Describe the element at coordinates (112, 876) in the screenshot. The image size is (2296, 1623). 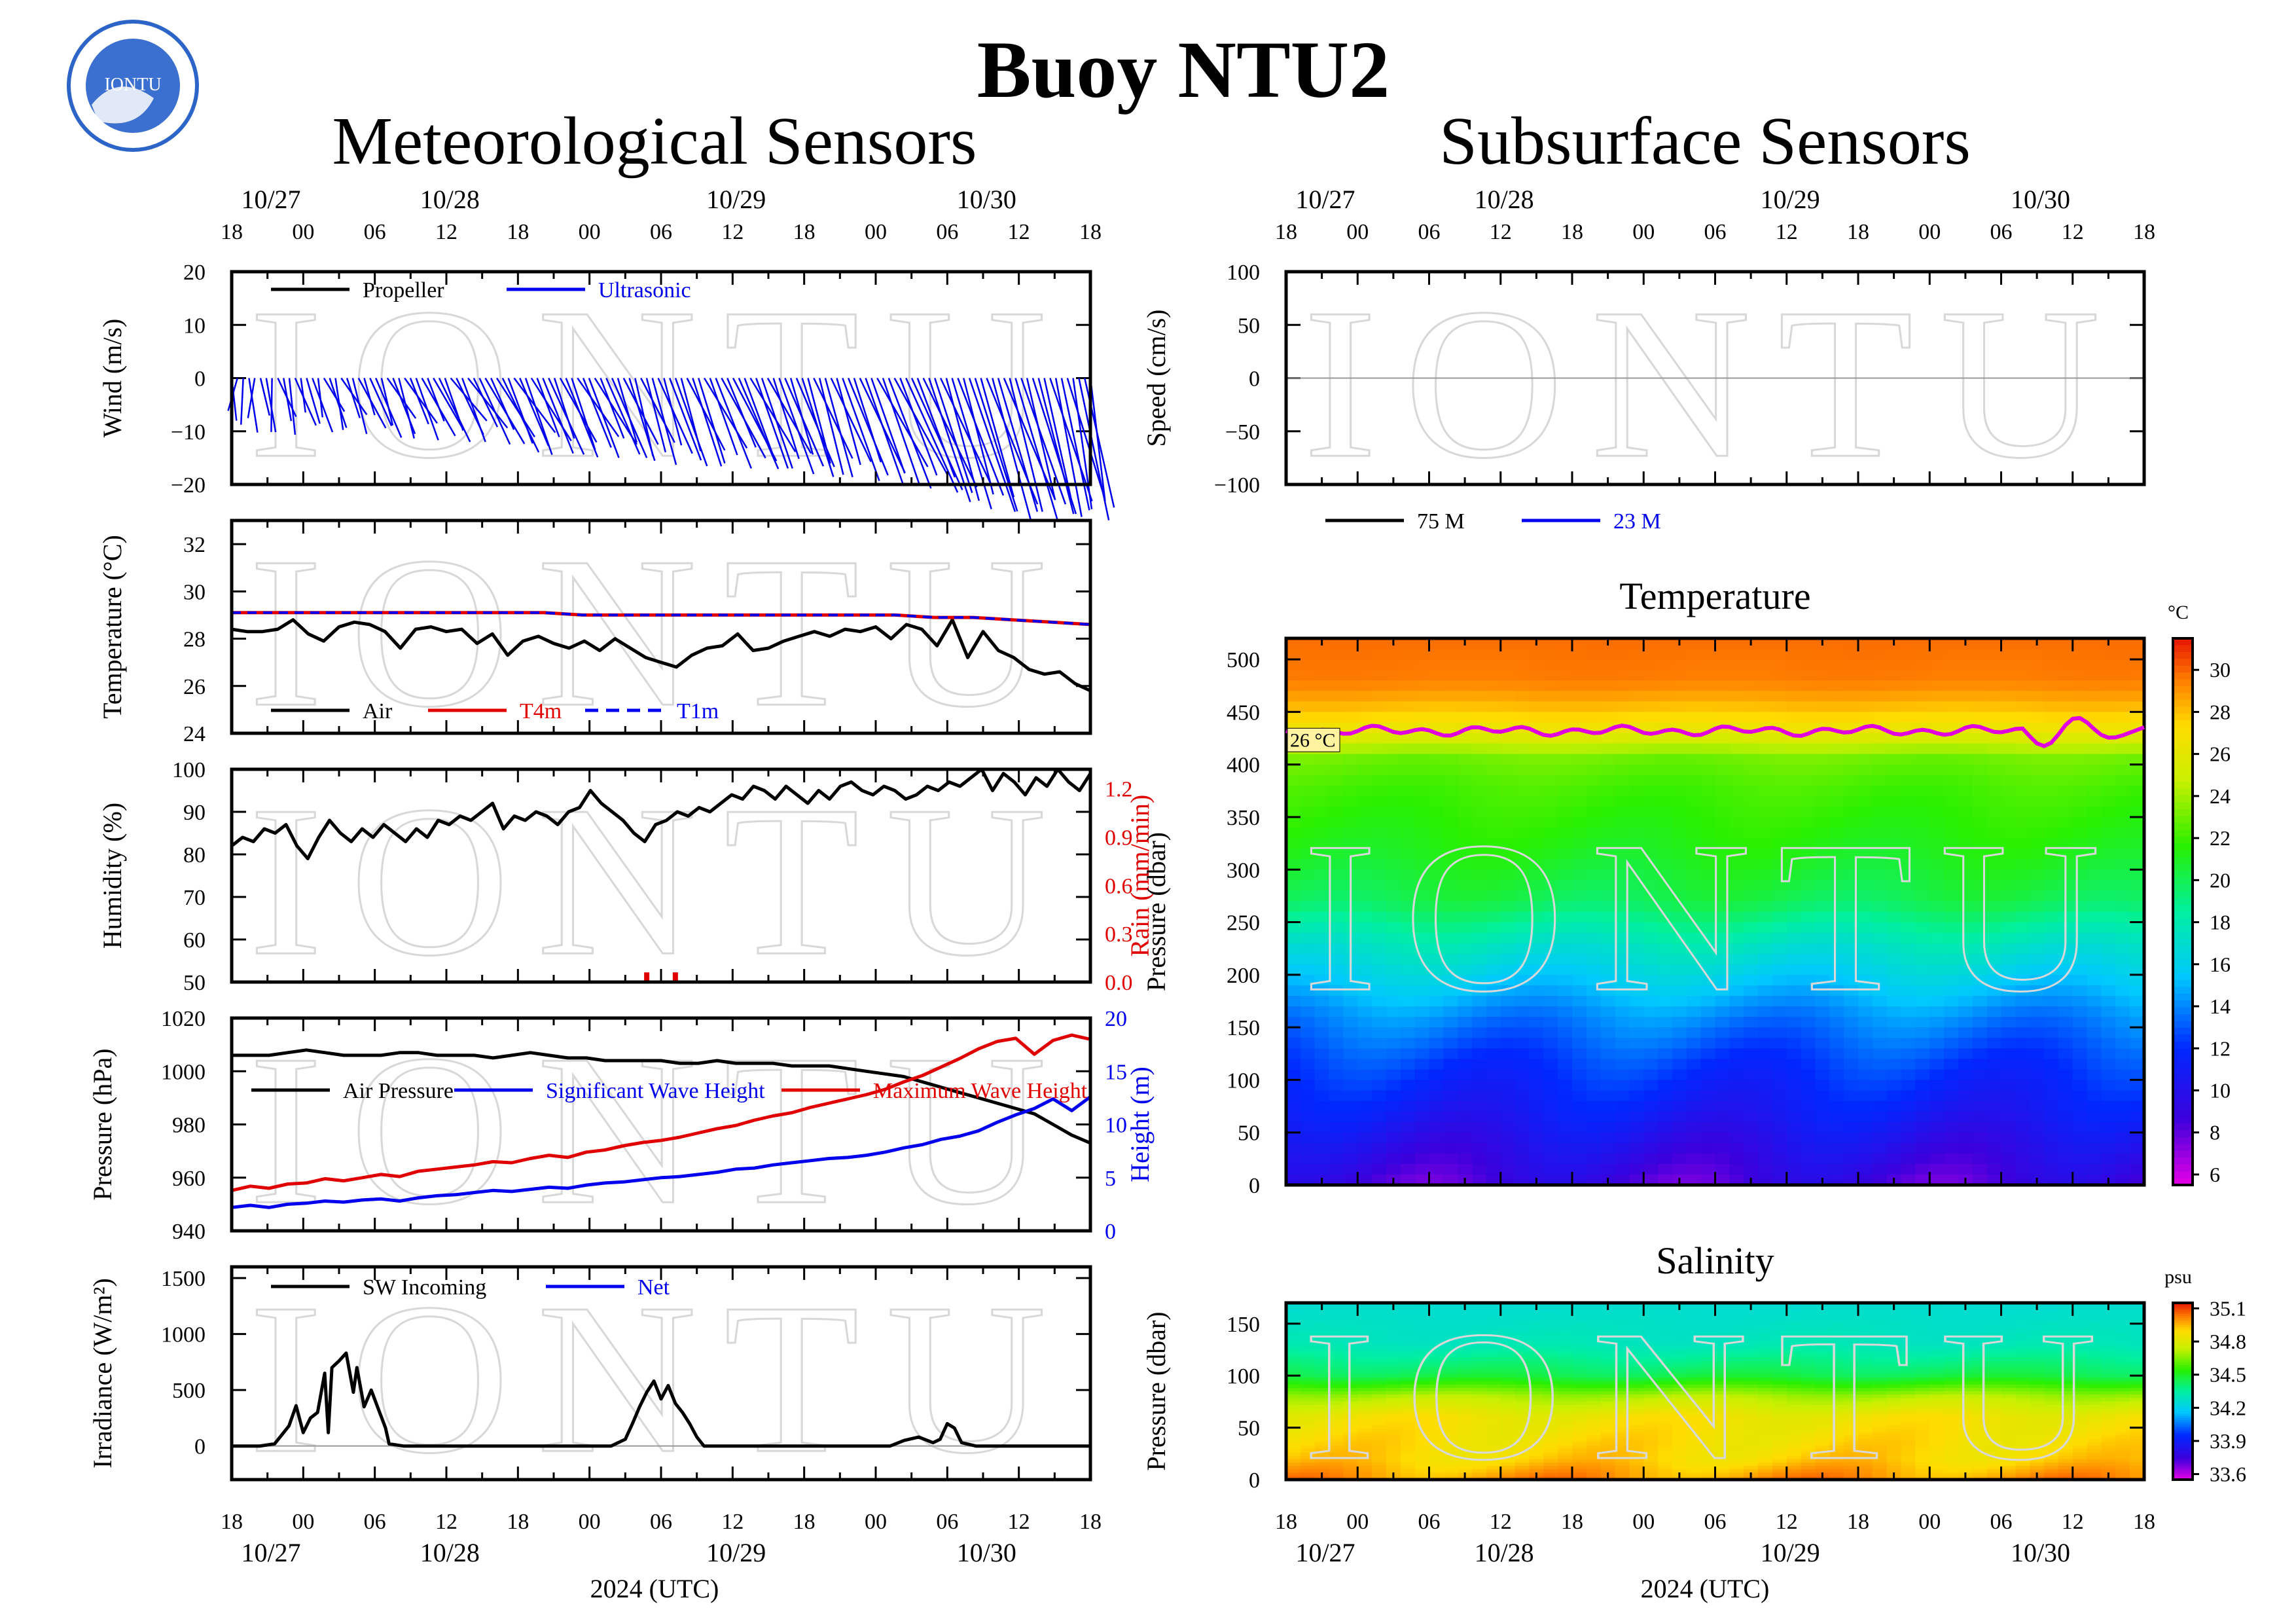
I see `humidity-ylabel: Humidity (%)` at that location.